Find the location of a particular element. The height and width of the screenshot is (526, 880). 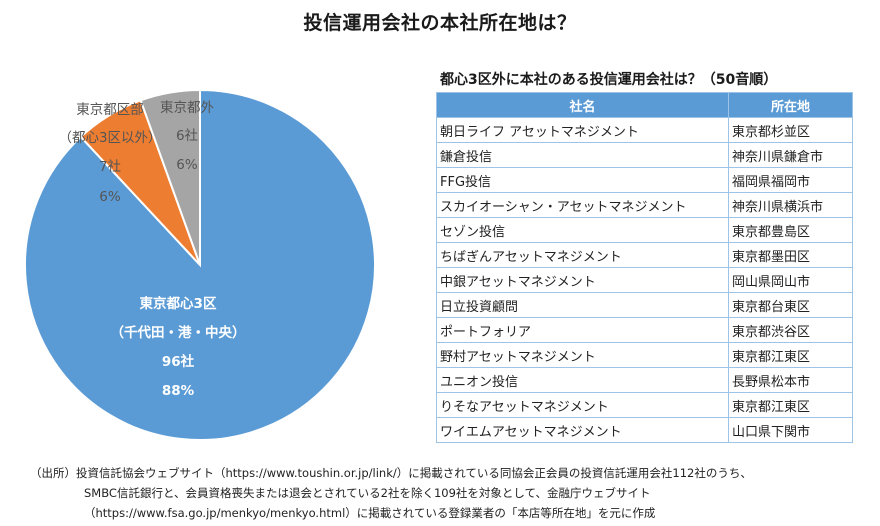

pie-label-tokyo-core3: 東京都心3区 is located at coordinates (178, 303).